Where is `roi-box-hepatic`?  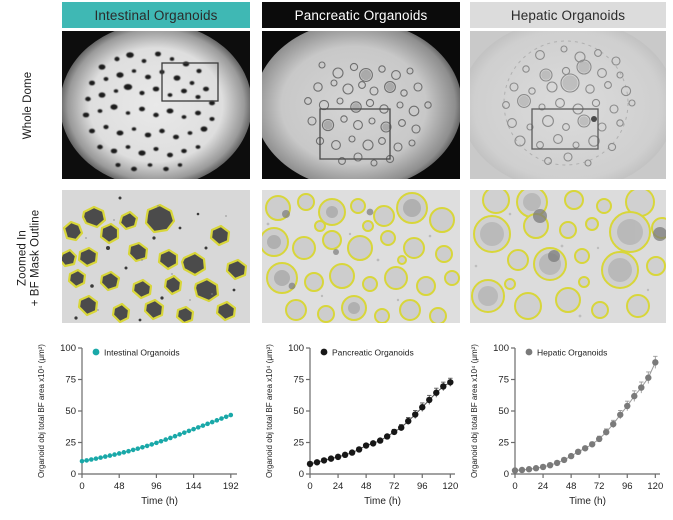 roi-box-hepatic is located at coordinates (565, 129).